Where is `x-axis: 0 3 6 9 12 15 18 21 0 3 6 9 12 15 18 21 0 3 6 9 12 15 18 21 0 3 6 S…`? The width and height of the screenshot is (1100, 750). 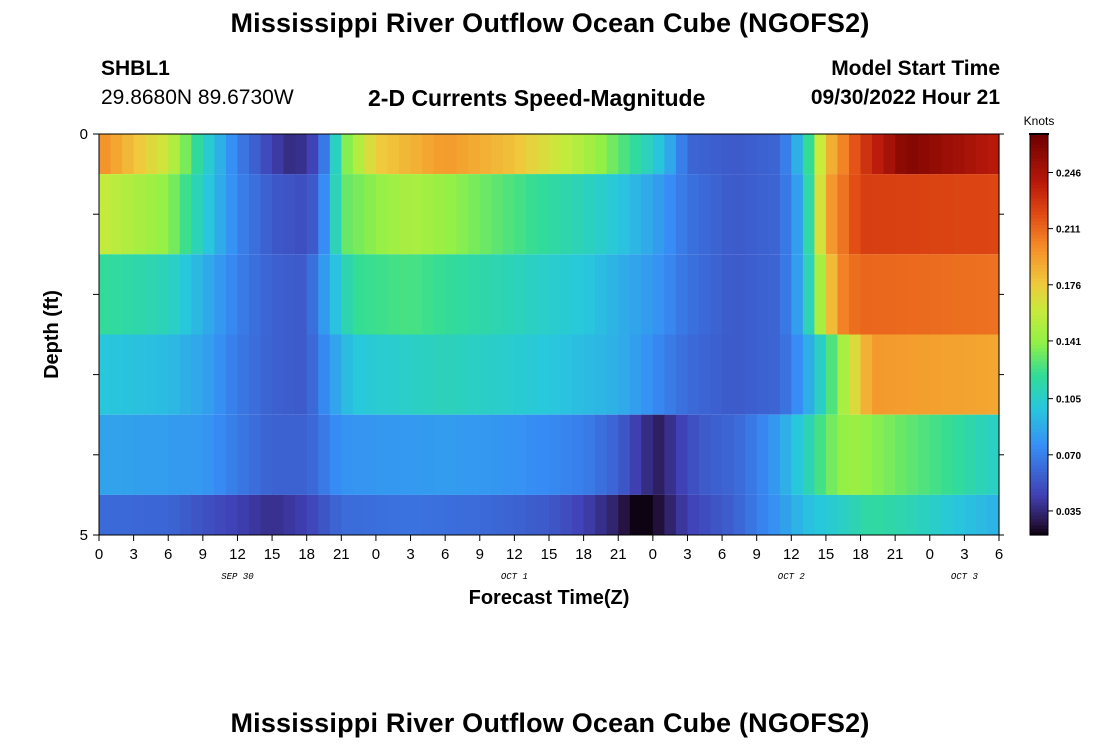 x-axis: 0 3 6 9 12 15 18 21 0 3 6 9 12 15 18 21 0 3 6 9 12 15 18 21 0 3 6 S… is located at coordinates (549, 558).